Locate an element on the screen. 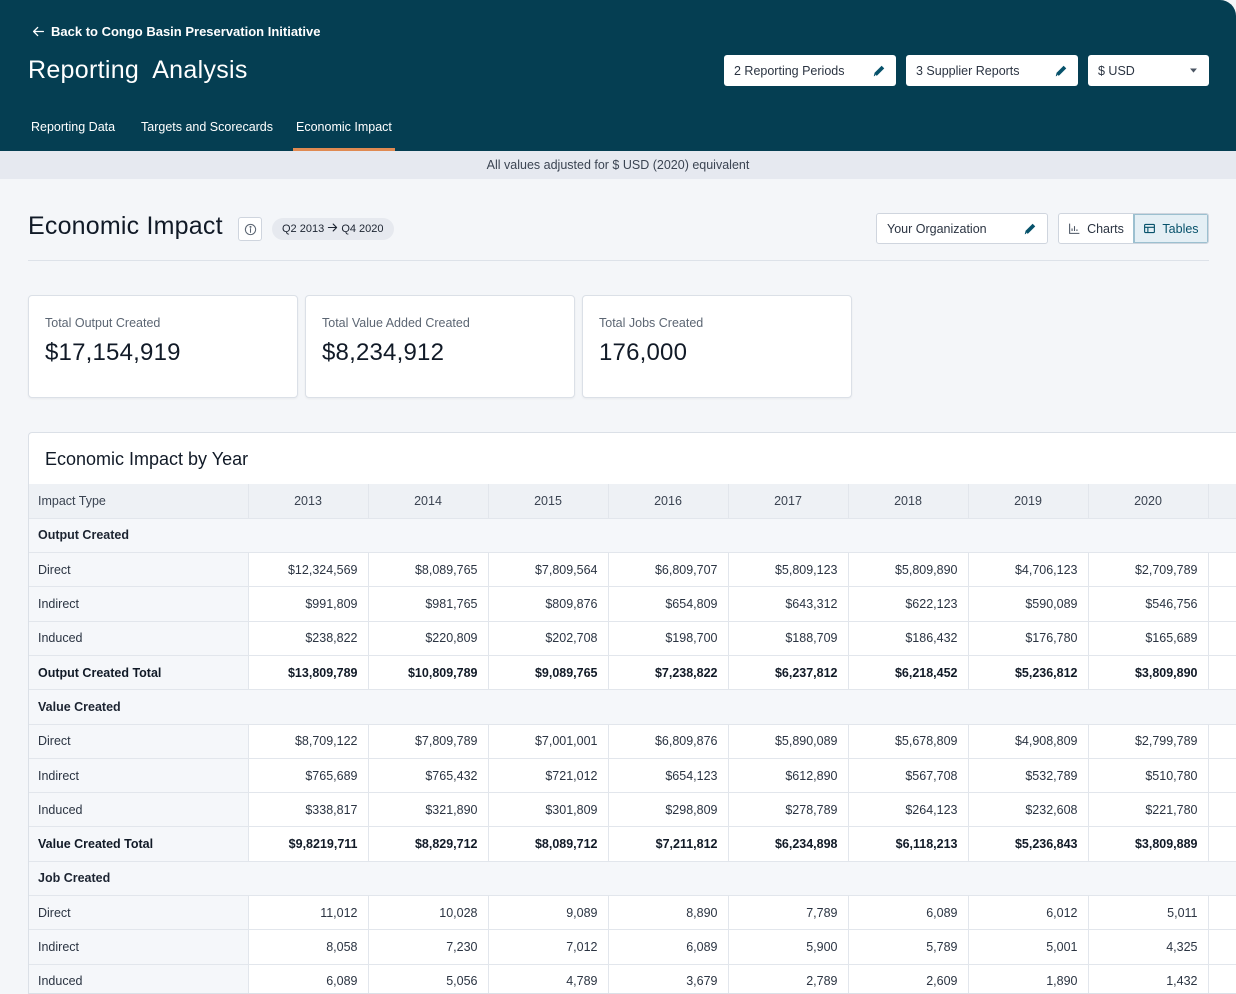  date-range-start: Q2 2013 is located at coordinates (303, 229).